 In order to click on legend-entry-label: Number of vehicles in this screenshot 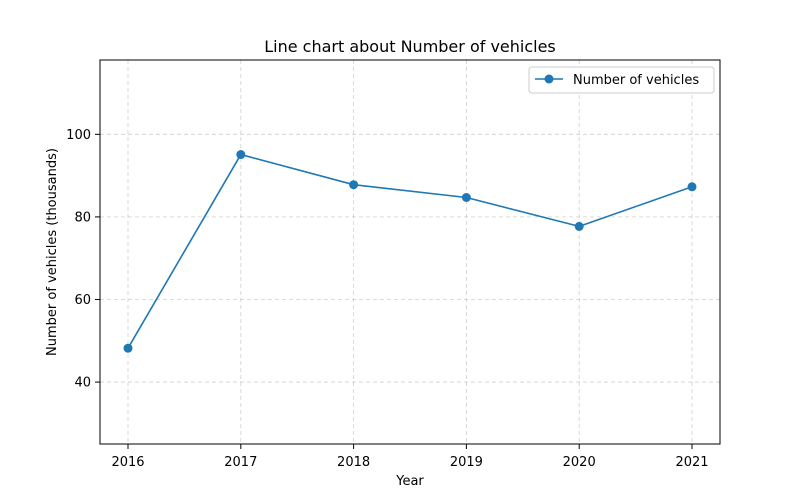, I will do `click(636, 80)`.